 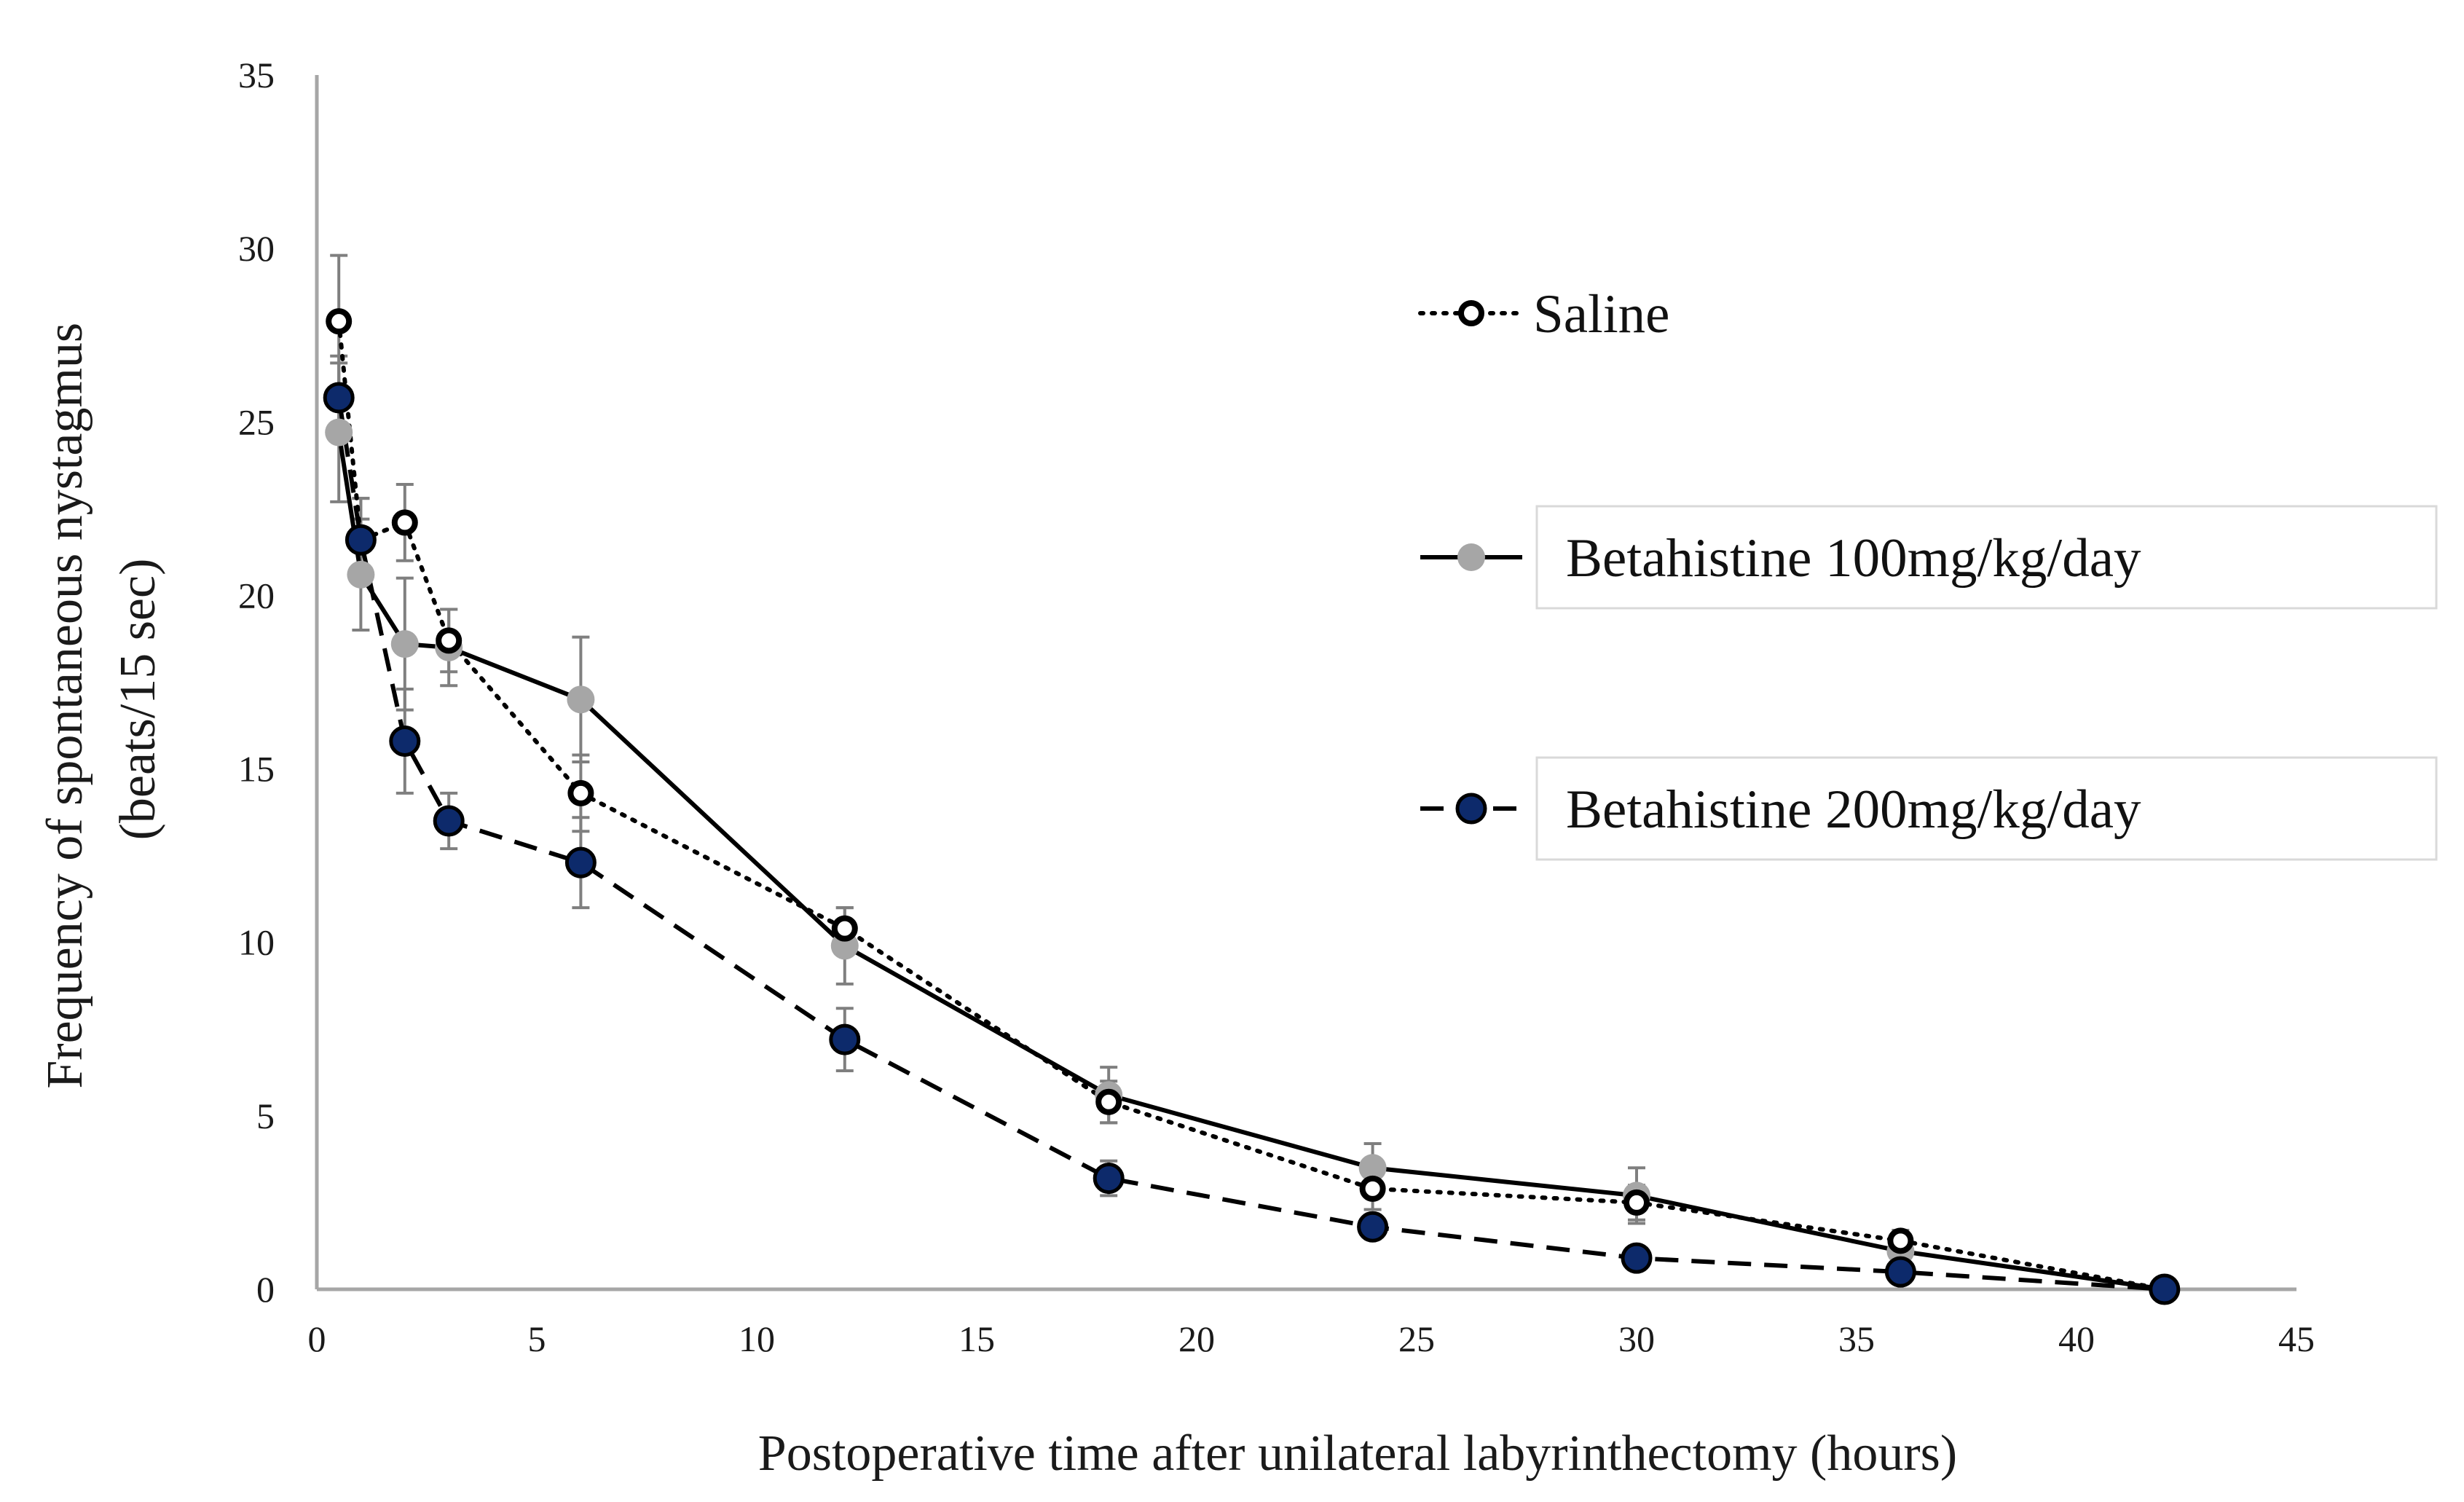 I want to click on y-tick-label: 30, so click(x=256, y=249).